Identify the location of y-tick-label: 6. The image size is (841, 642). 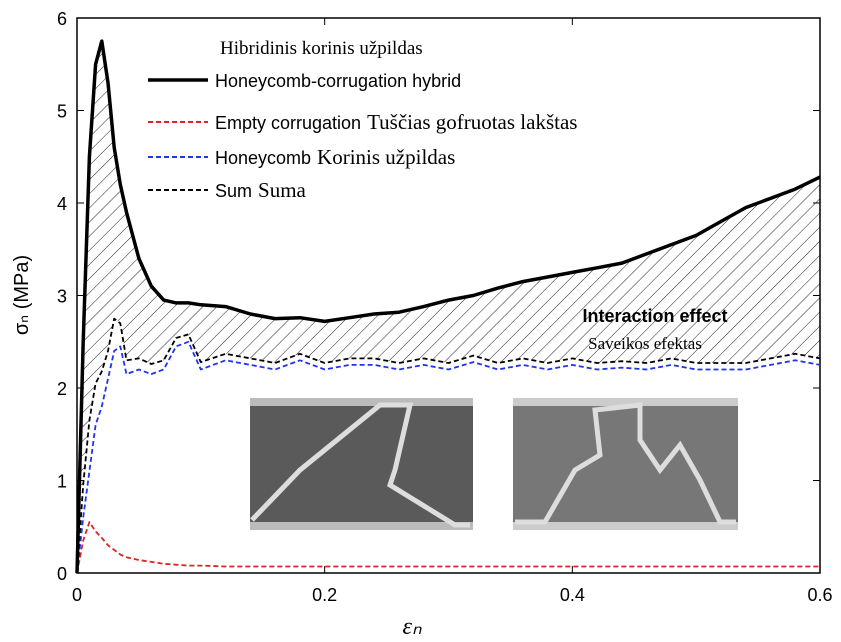
(62, 19).